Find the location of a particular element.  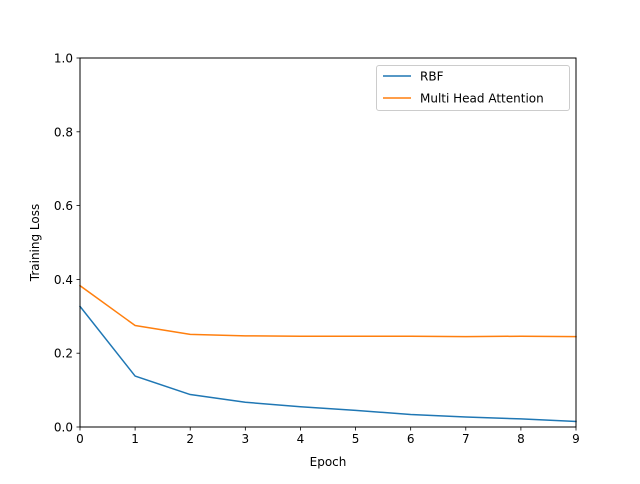

legend-box is located at coordinates (473, 88).